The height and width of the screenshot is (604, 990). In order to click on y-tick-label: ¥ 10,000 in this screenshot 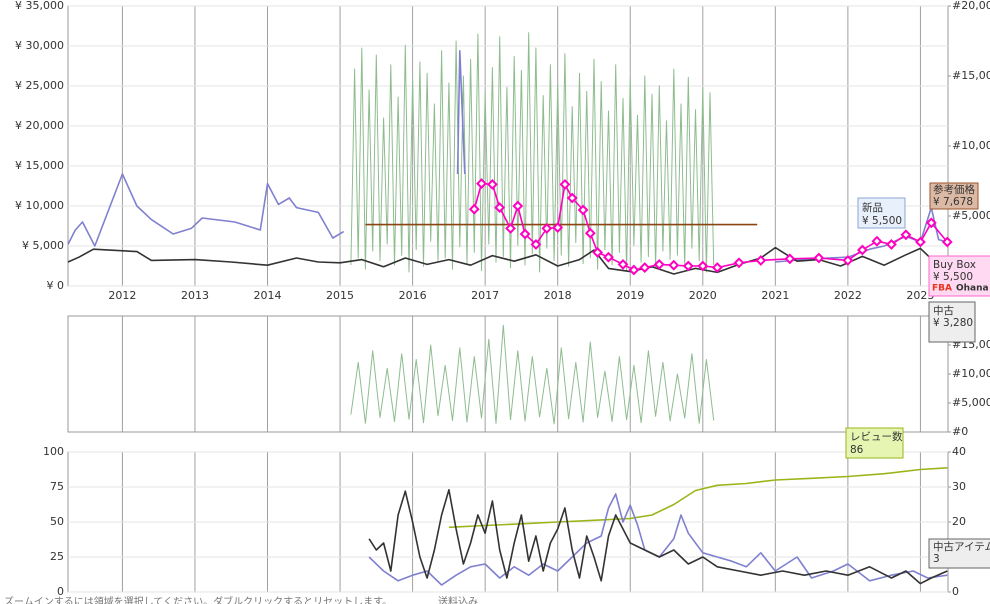, I will do `click(39, 205)`.